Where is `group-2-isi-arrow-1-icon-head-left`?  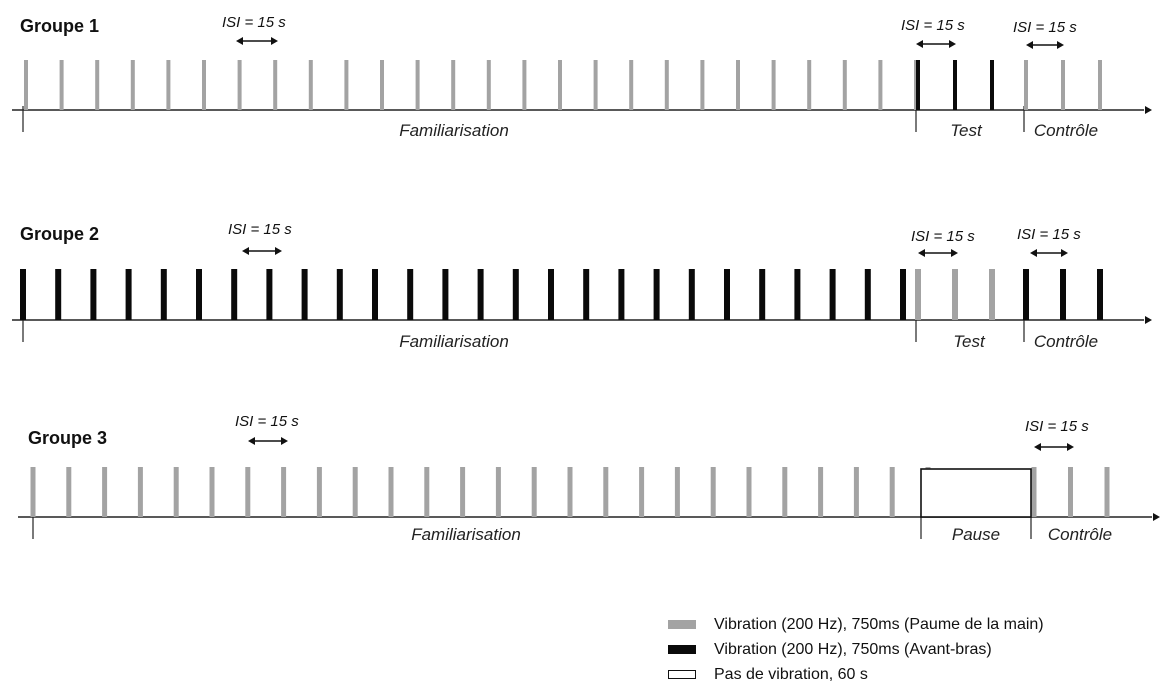 group-2-isi-arrow-1-icon-head-left is located at coordinates (245, 251).